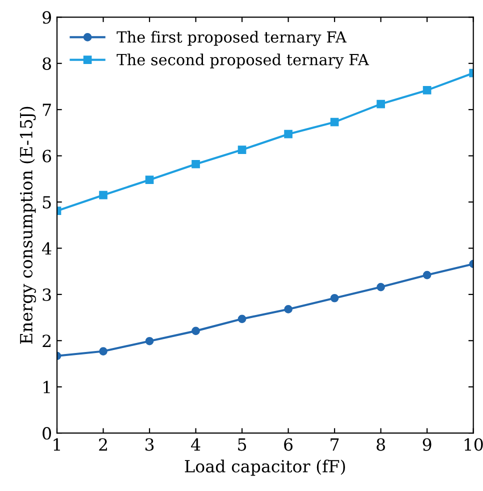 The width and height of the screenshot is (483, 491). What do you see at coordinates (46, 295) in the screenshot?
I see `y-tick-label: 3` at bounding box center [46, 295].